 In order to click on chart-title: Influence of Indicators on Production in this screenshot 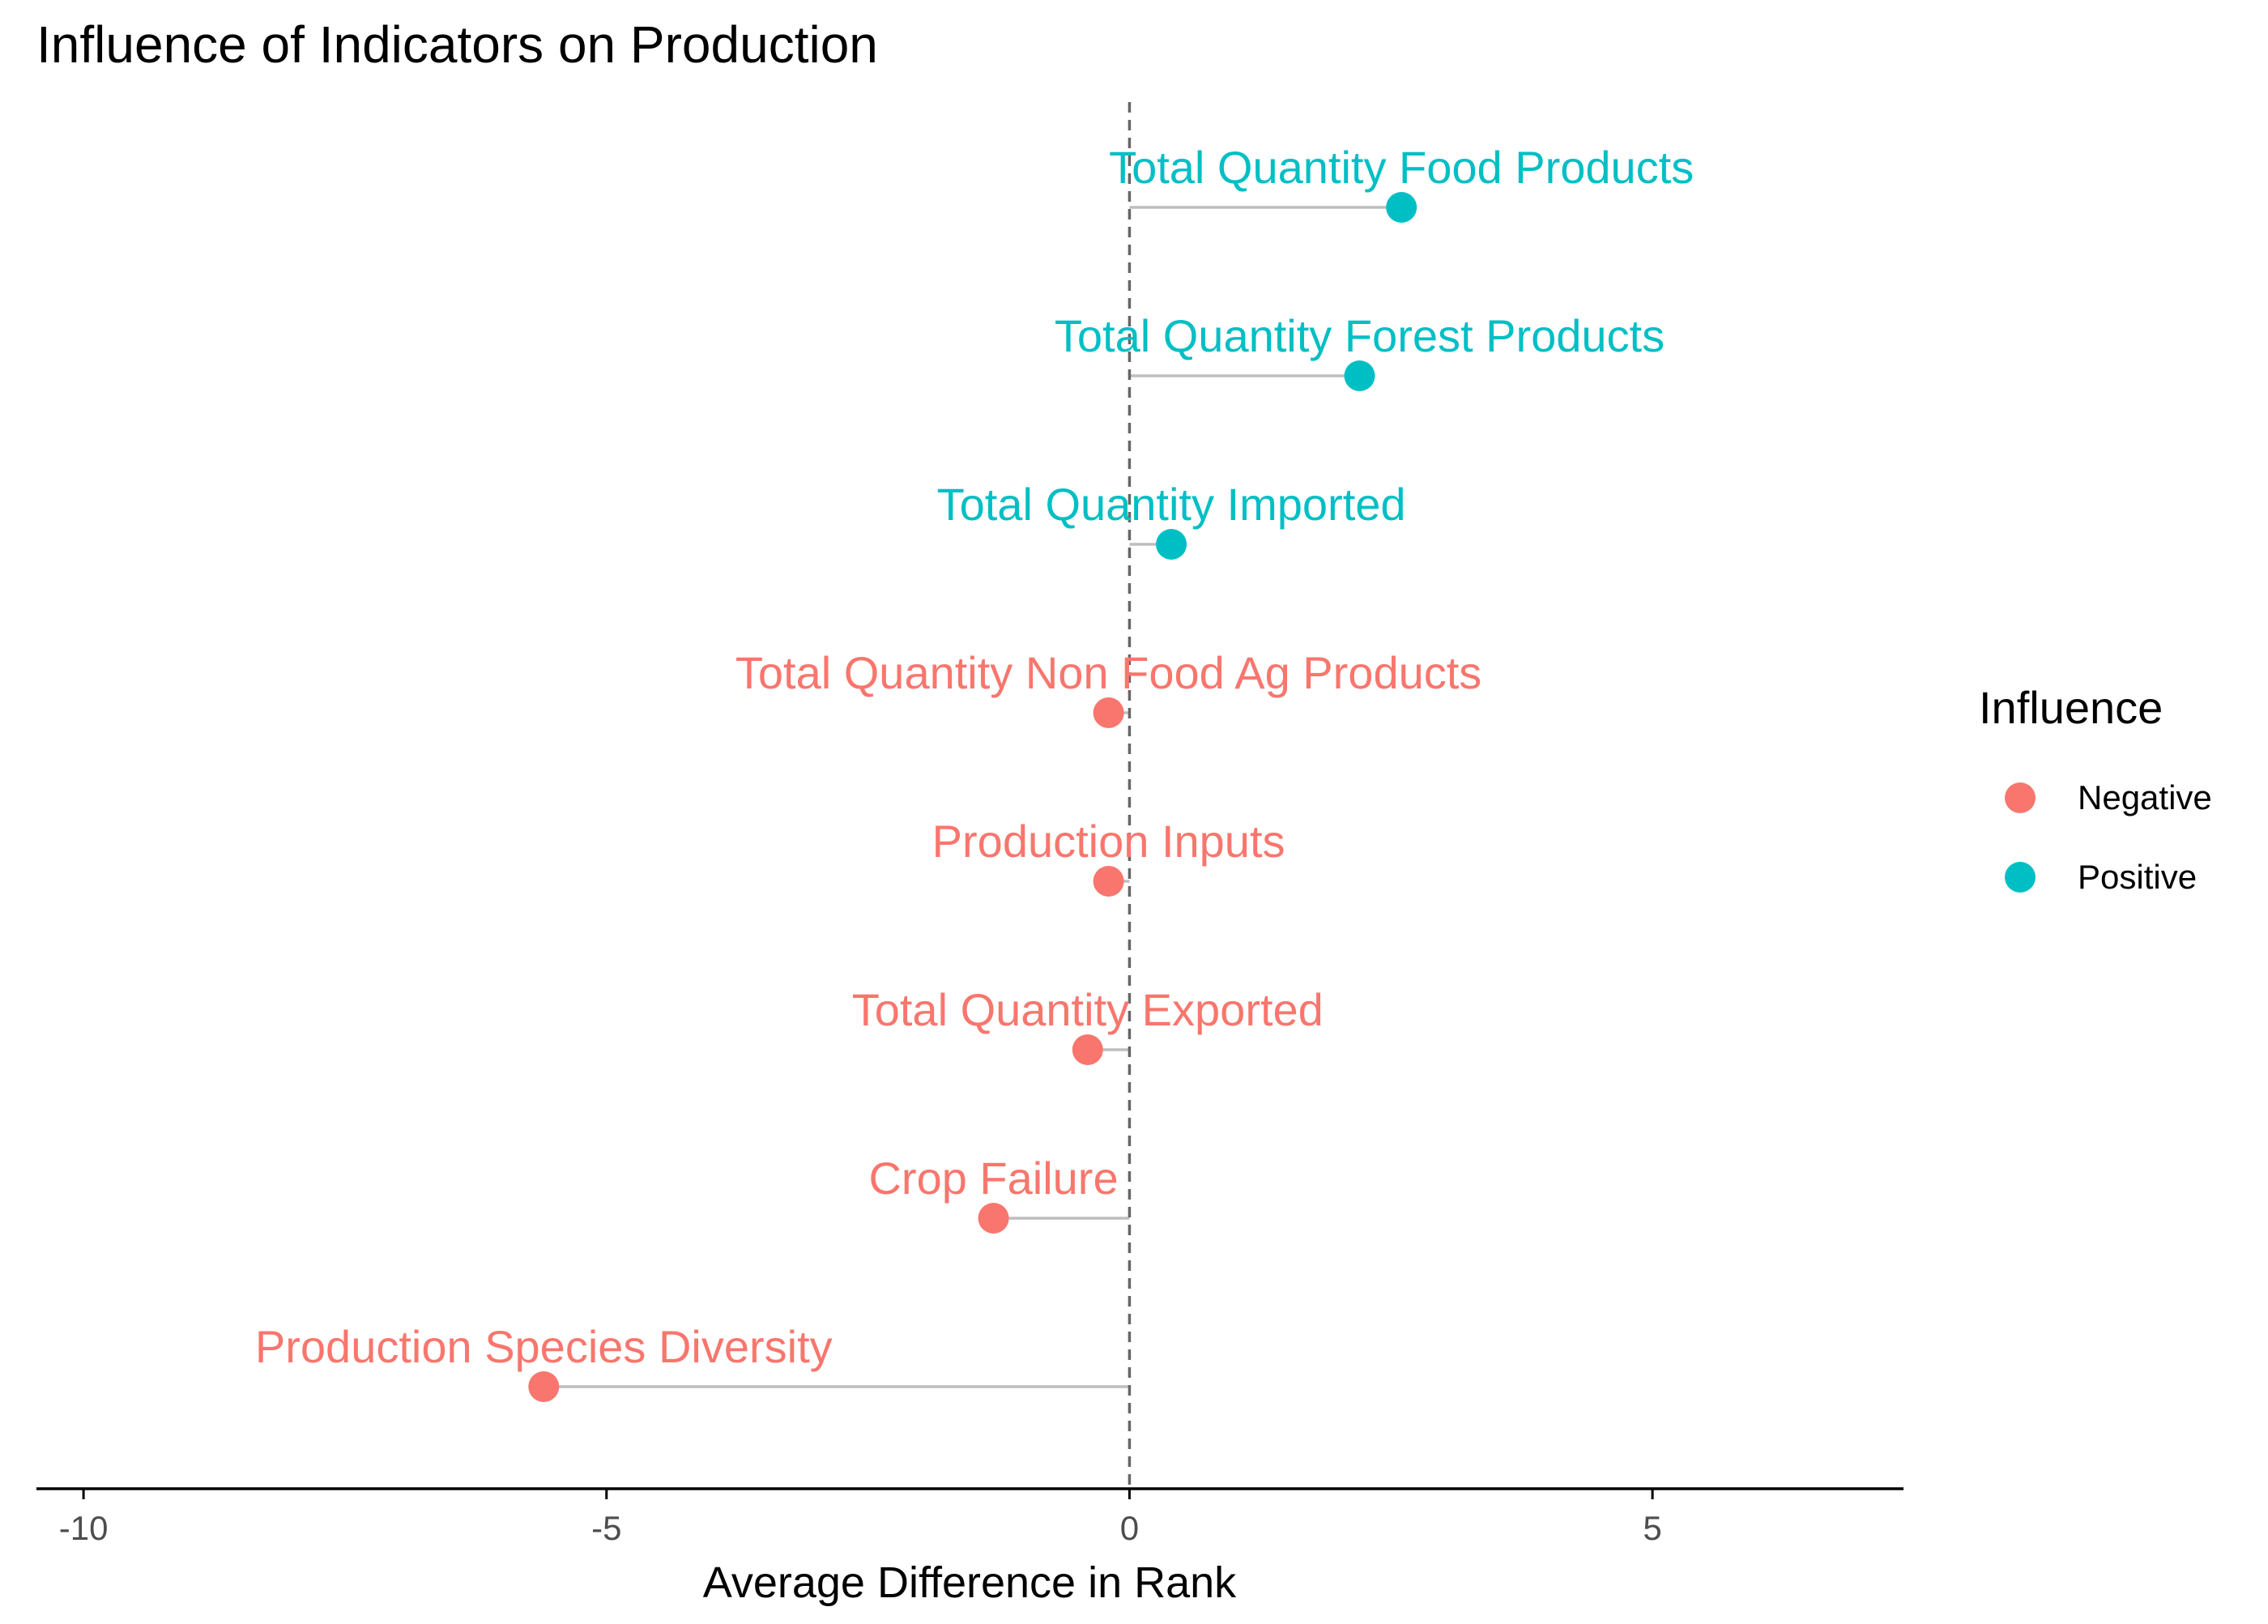, I will do `click(457, 44)`.